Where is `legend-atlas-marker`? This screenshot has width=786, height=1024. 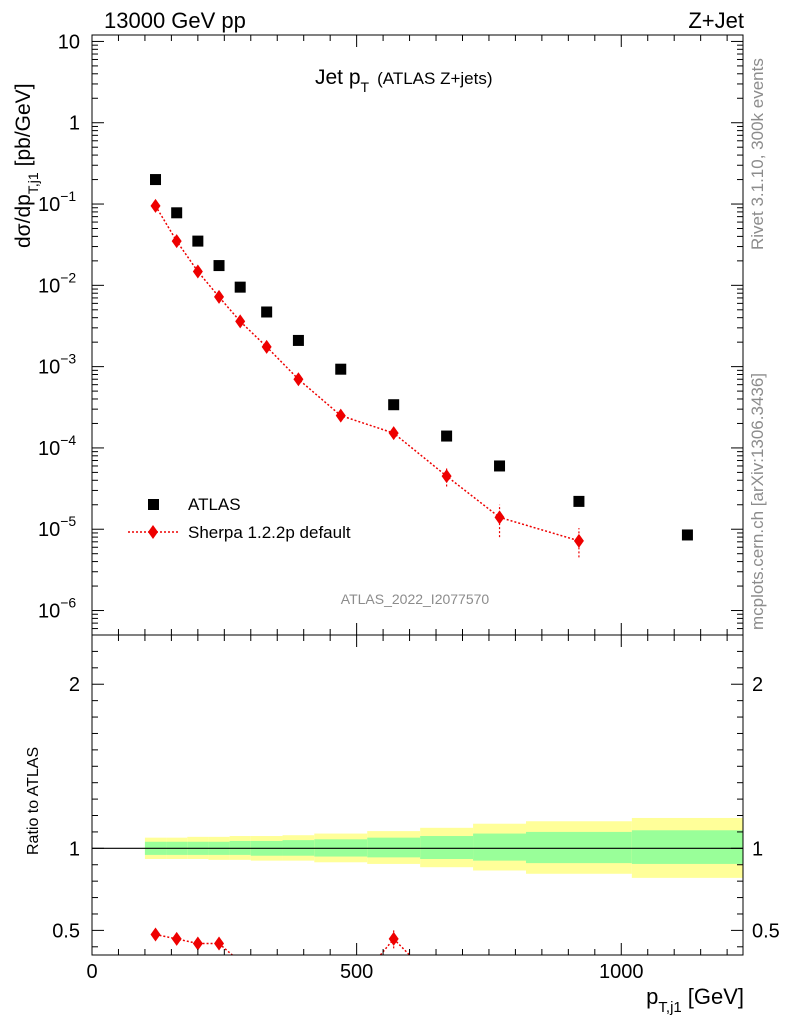
legend-atlas-marker is located at coordinates (153, 504).